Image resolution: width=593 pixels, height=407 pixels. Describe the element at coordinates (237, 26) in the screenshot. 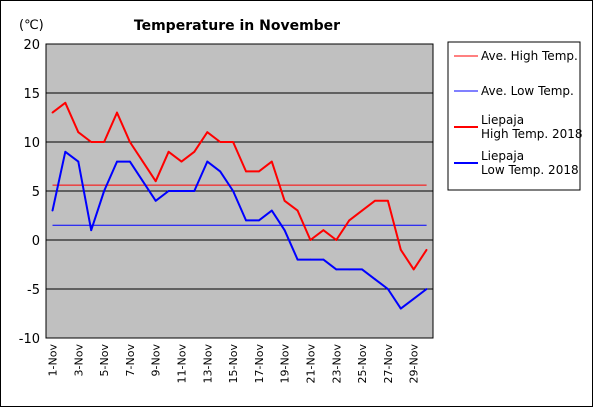

I see `chart-title: Temperature in November` at that location.